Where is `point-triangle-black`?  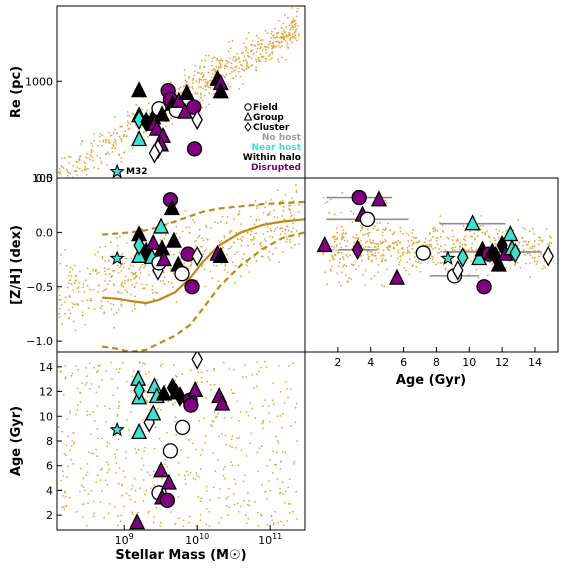
point-triangle-black is located at coordinates (139, 89).